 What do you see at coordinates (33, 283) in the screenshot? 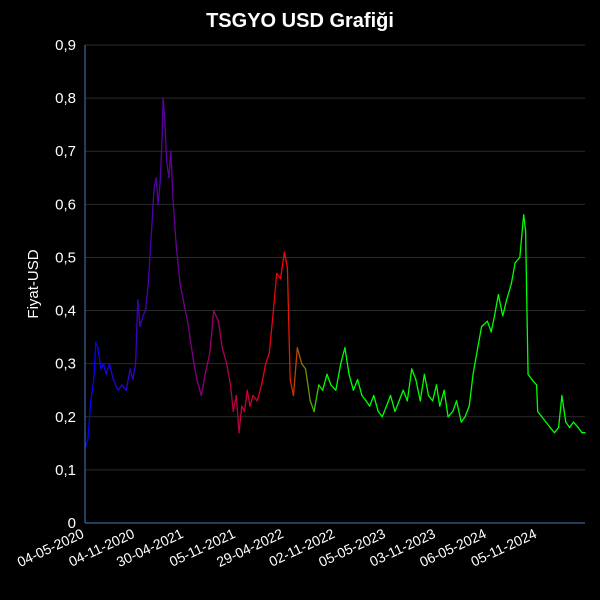
I see `y-axis-label: Fiyat-USD` at bounding box center [33, 283].